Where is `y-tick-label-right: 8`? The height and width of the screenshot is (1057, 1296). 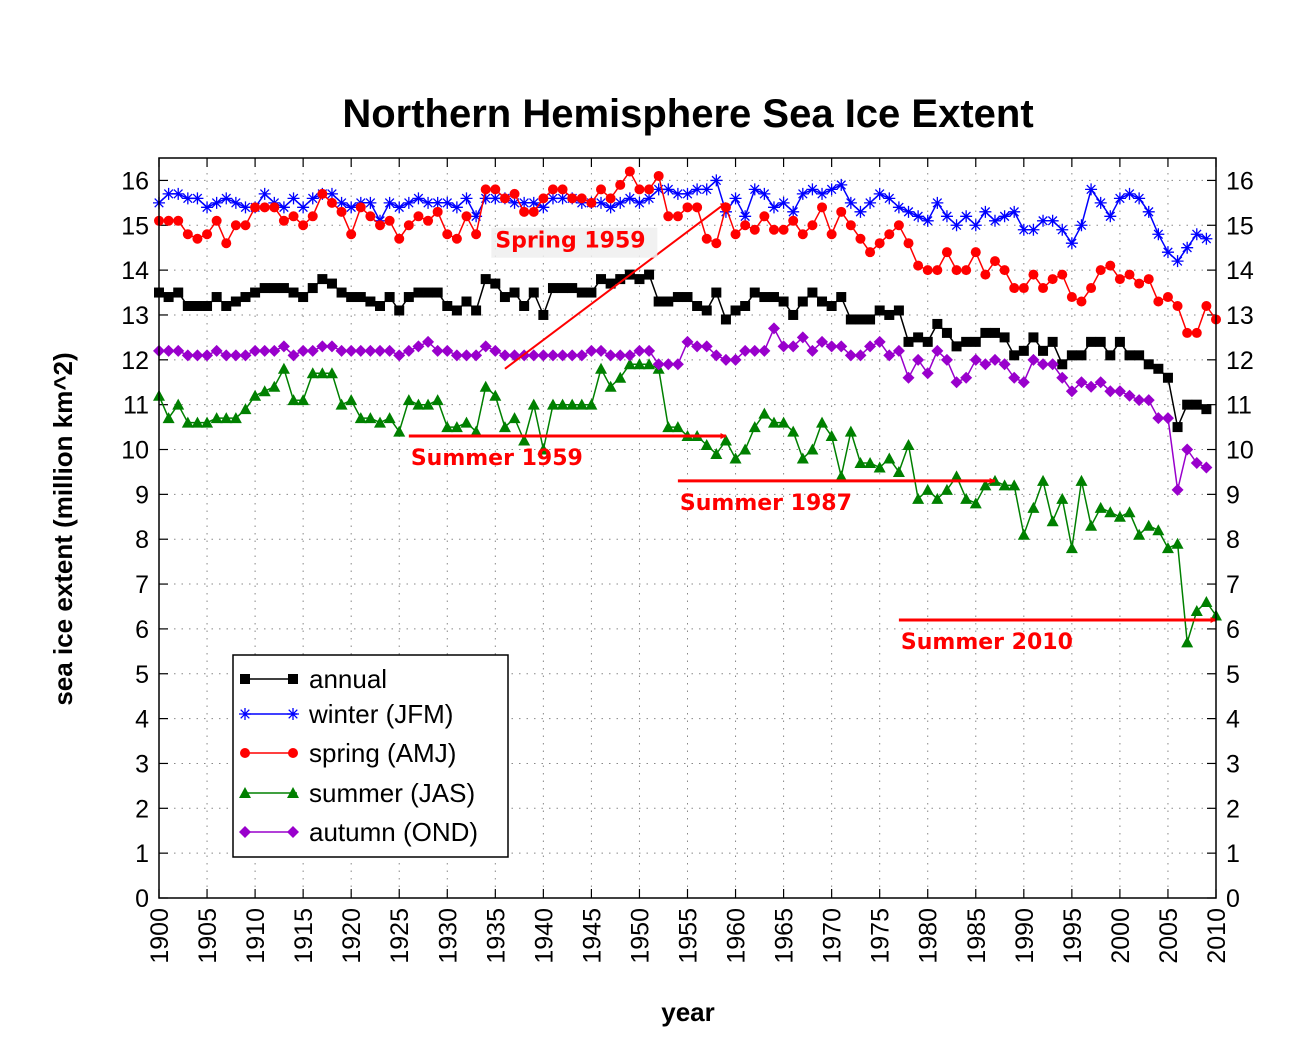
y-tick-label-right: 8 is located at coordinates (1233, 540).